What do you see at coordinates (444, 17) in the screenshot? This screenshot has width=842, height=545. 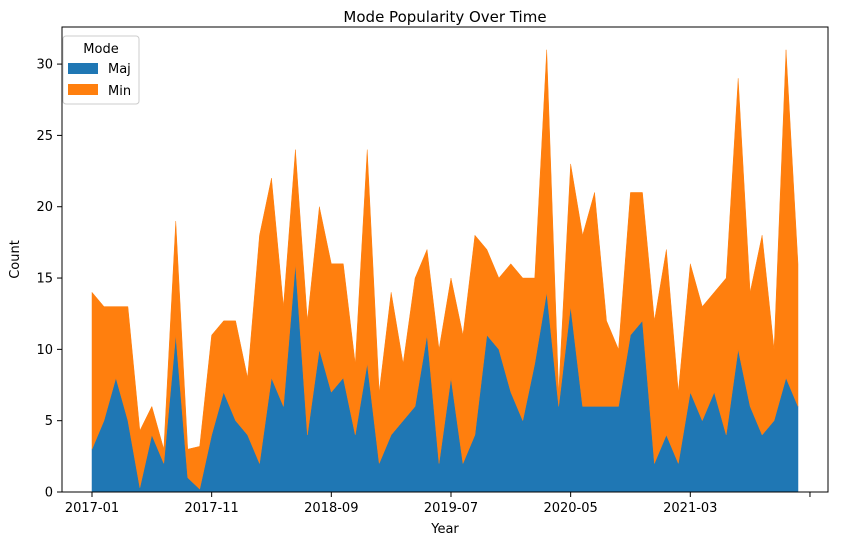 I see `chart-title: Mode Popularity Over Time` at bounding box center [444, 17].